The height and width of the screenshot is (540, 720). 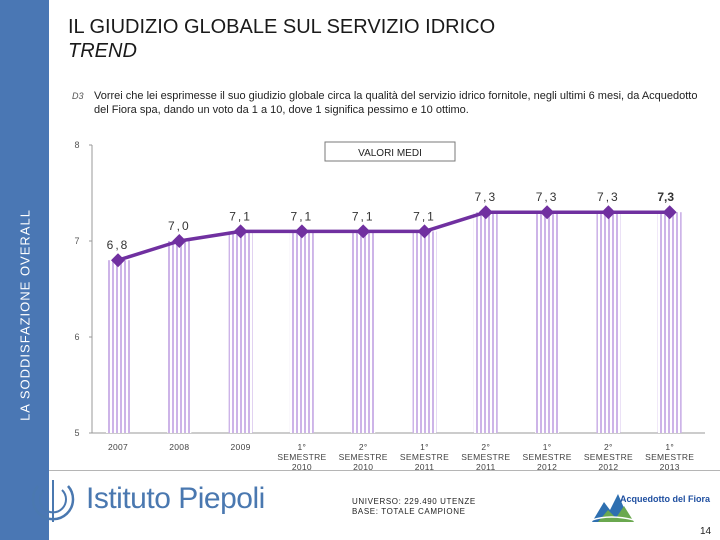 I want to click on brand-text: Acquedotto del Fiora, so click(x=665, y=499).